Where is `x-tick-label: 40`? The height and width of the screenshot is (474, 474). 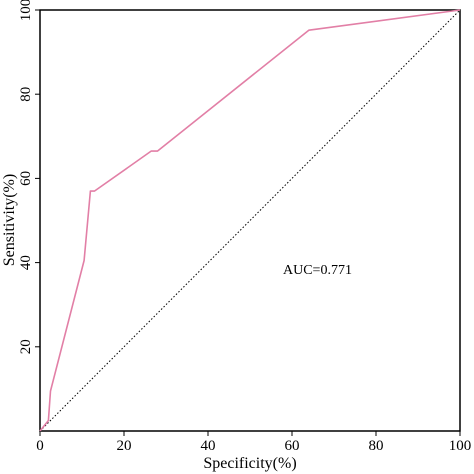 x-tick-label: 40 is located at coordinates (208, 446).